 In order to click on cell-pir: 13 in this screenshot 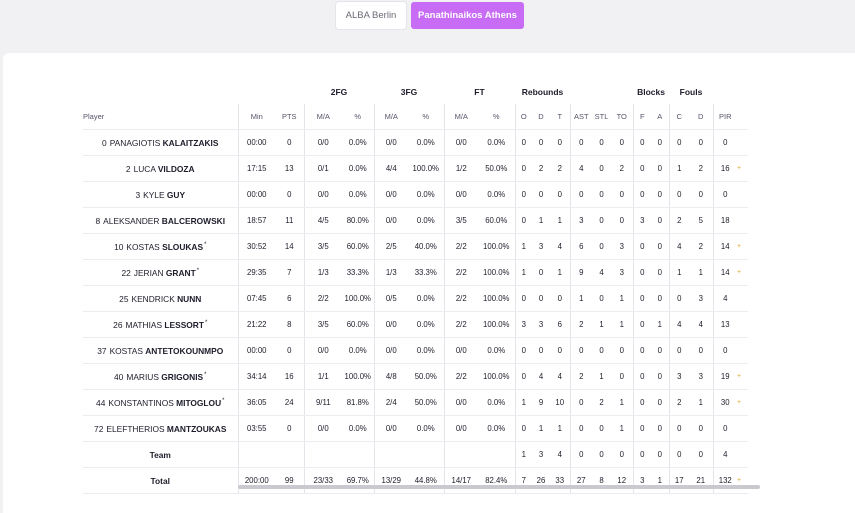, I will do `click(724, 324)`.